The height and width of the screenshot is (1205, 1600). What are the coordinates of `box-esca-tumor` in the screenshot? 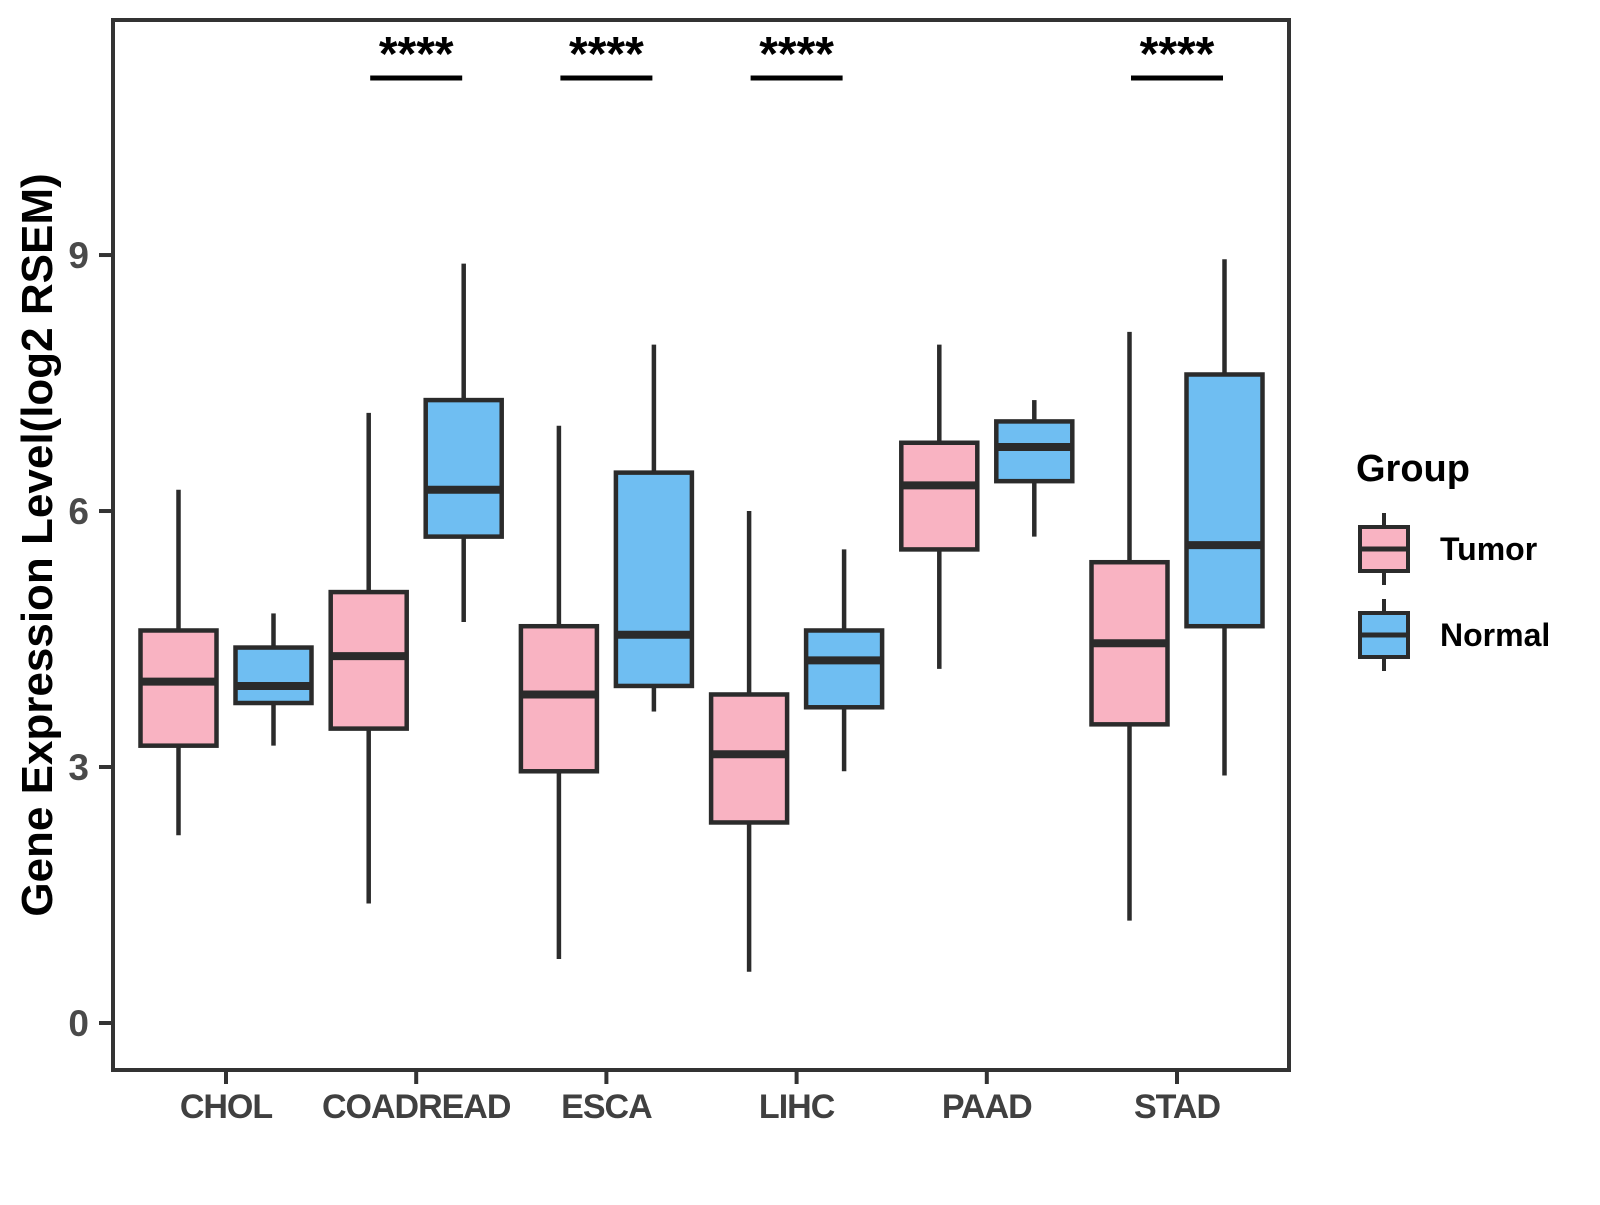 It's located at (559, 698).